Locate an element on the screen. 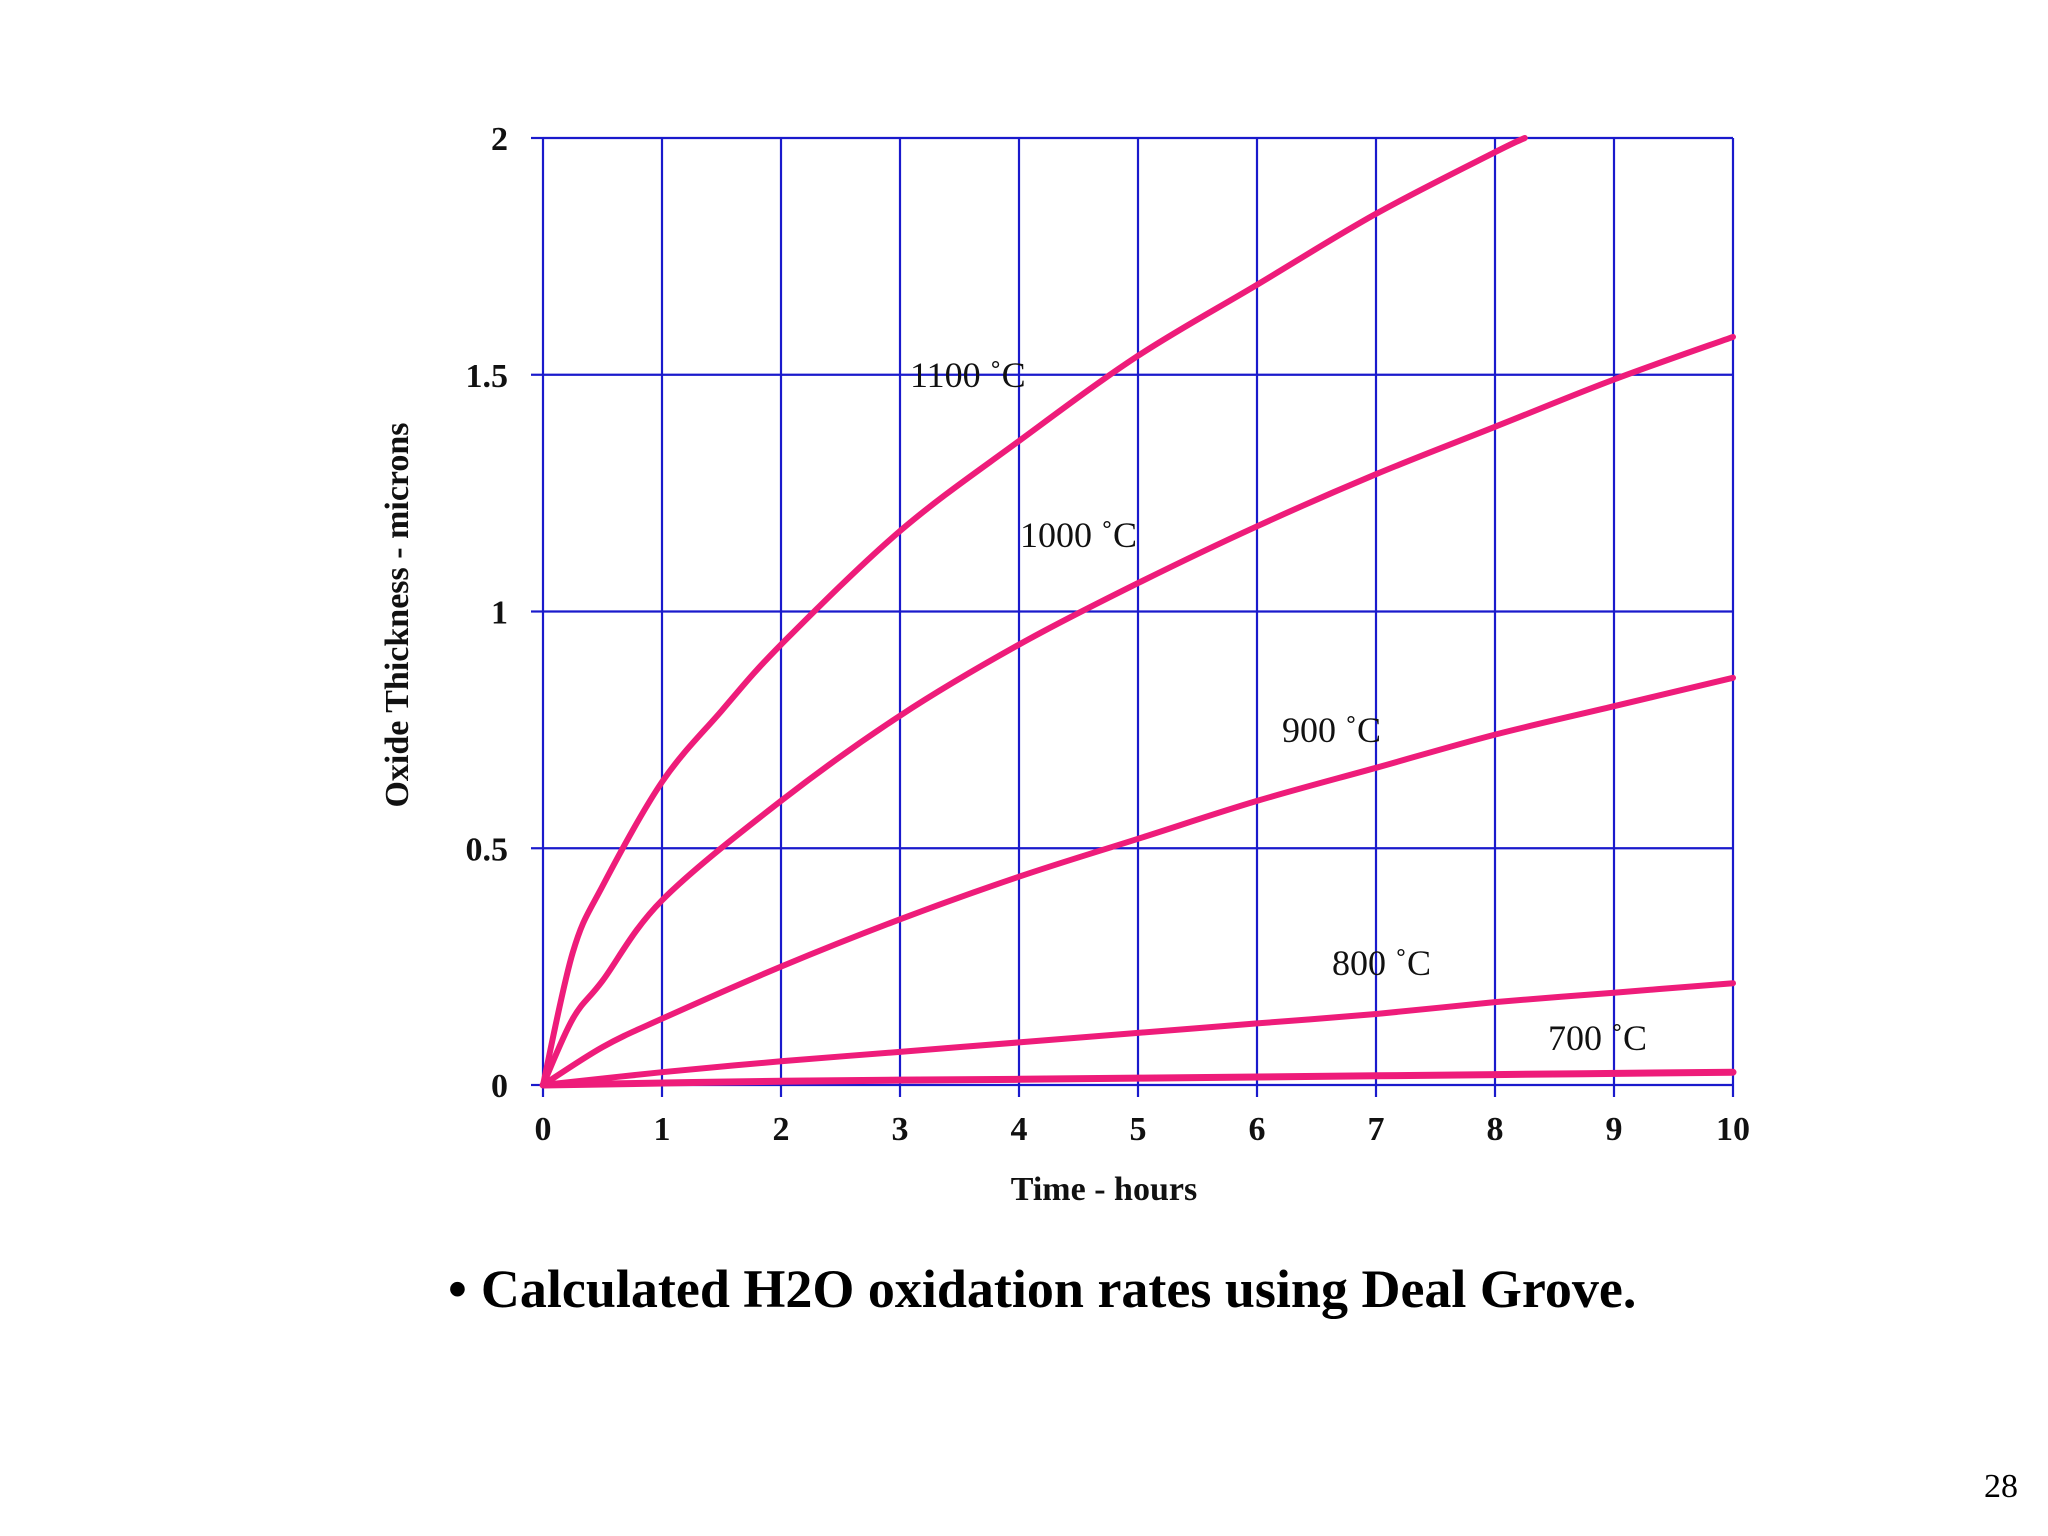 The height and width of the screenshot is (1536, 2048). x-axis-ticks: 0 1 2 3 4 5 6 7 8 9 10 is located at coordinates (1143, 1129).